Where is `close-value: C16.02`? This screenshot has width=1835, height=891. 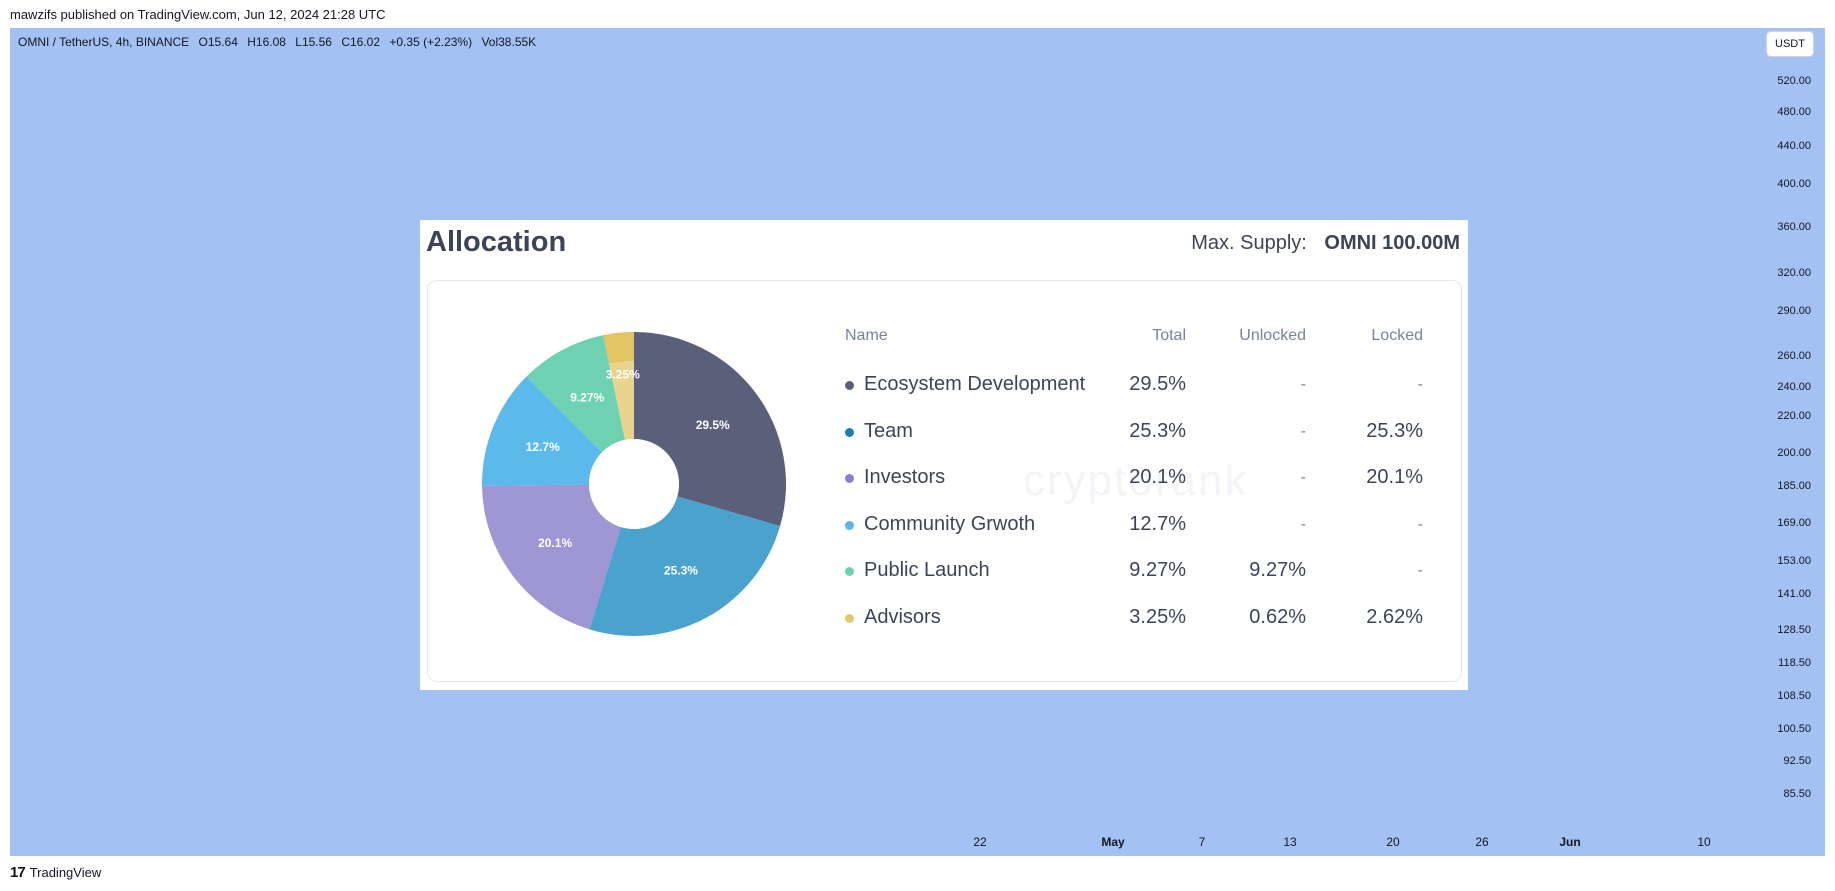 close-value: C16.02 is located at coordinates (361, 42).